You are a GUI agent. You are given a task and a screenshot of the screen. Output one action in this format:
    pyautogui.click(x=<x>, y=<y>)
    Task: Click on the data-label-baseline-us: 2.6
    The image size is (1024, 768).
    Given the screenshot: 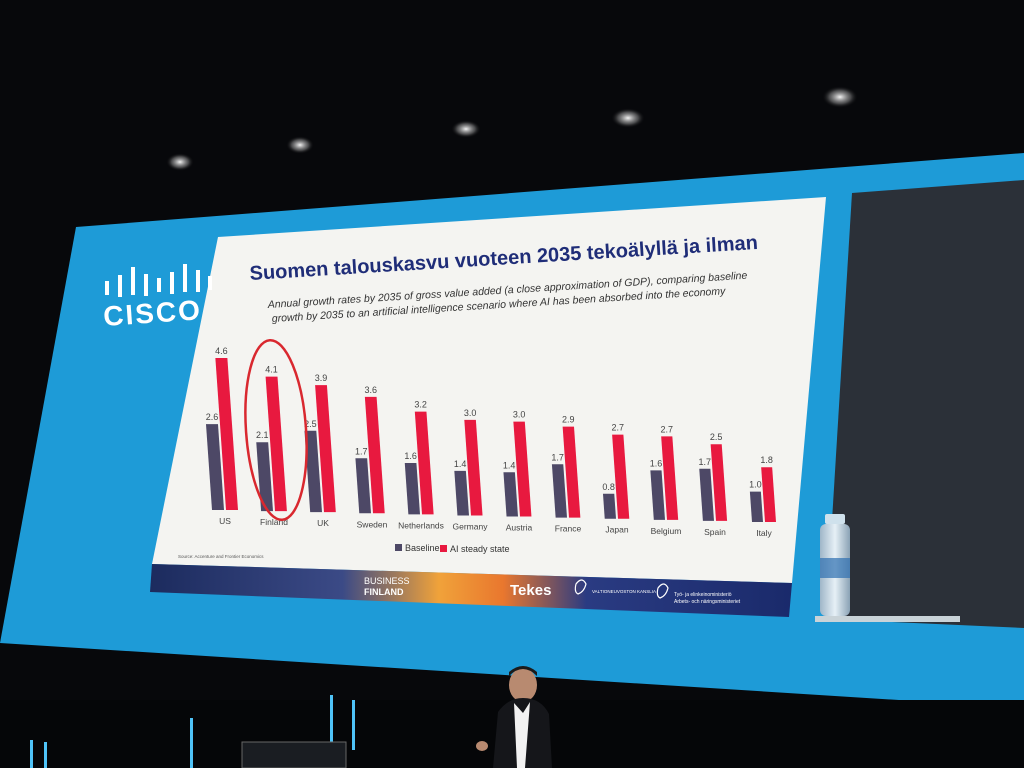 What is the action you would take?
    pyautogui.click(x=212, y=417)
    